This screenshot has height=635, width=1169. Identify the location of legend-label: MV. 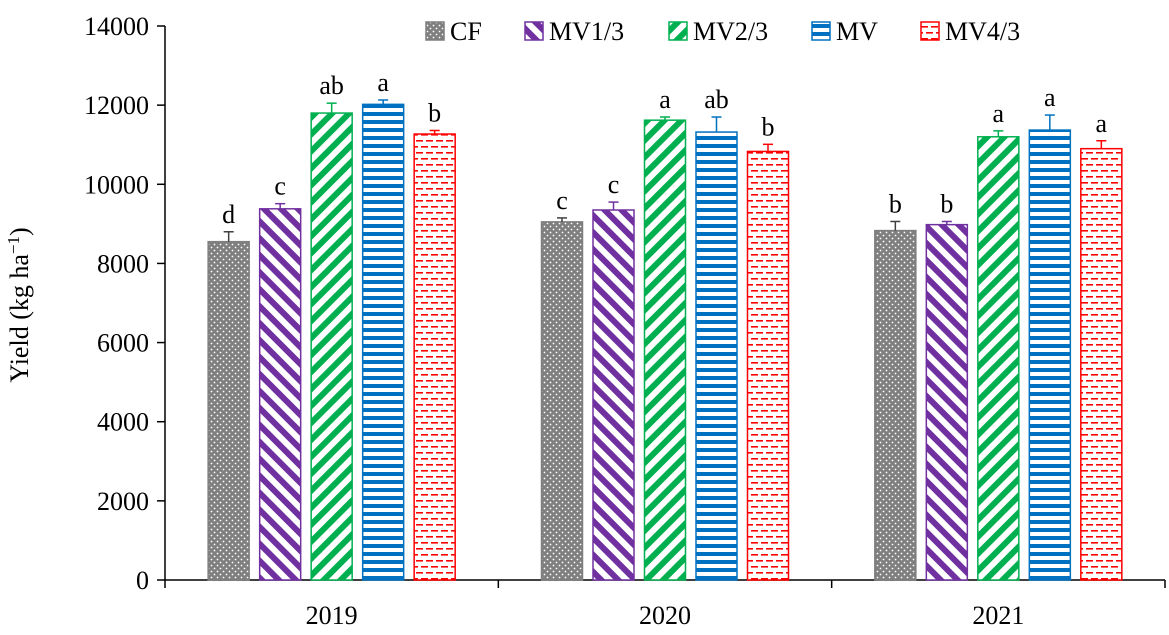
(857, 31).